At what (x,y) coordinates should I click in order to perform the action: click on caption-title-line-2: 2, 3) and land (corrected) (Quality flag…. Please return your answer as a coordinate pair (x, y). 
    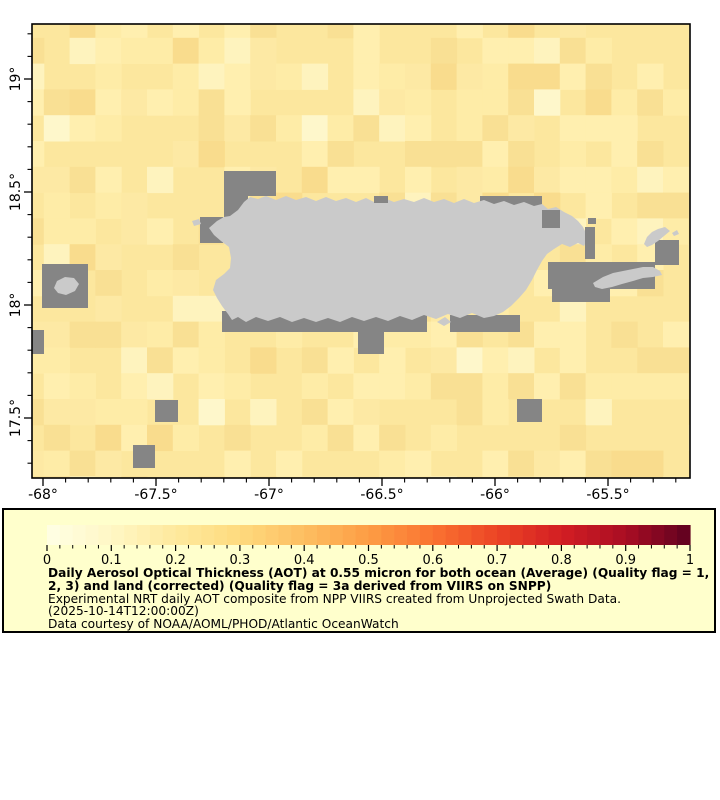
    Looking at the image, I should click on (300, 585).